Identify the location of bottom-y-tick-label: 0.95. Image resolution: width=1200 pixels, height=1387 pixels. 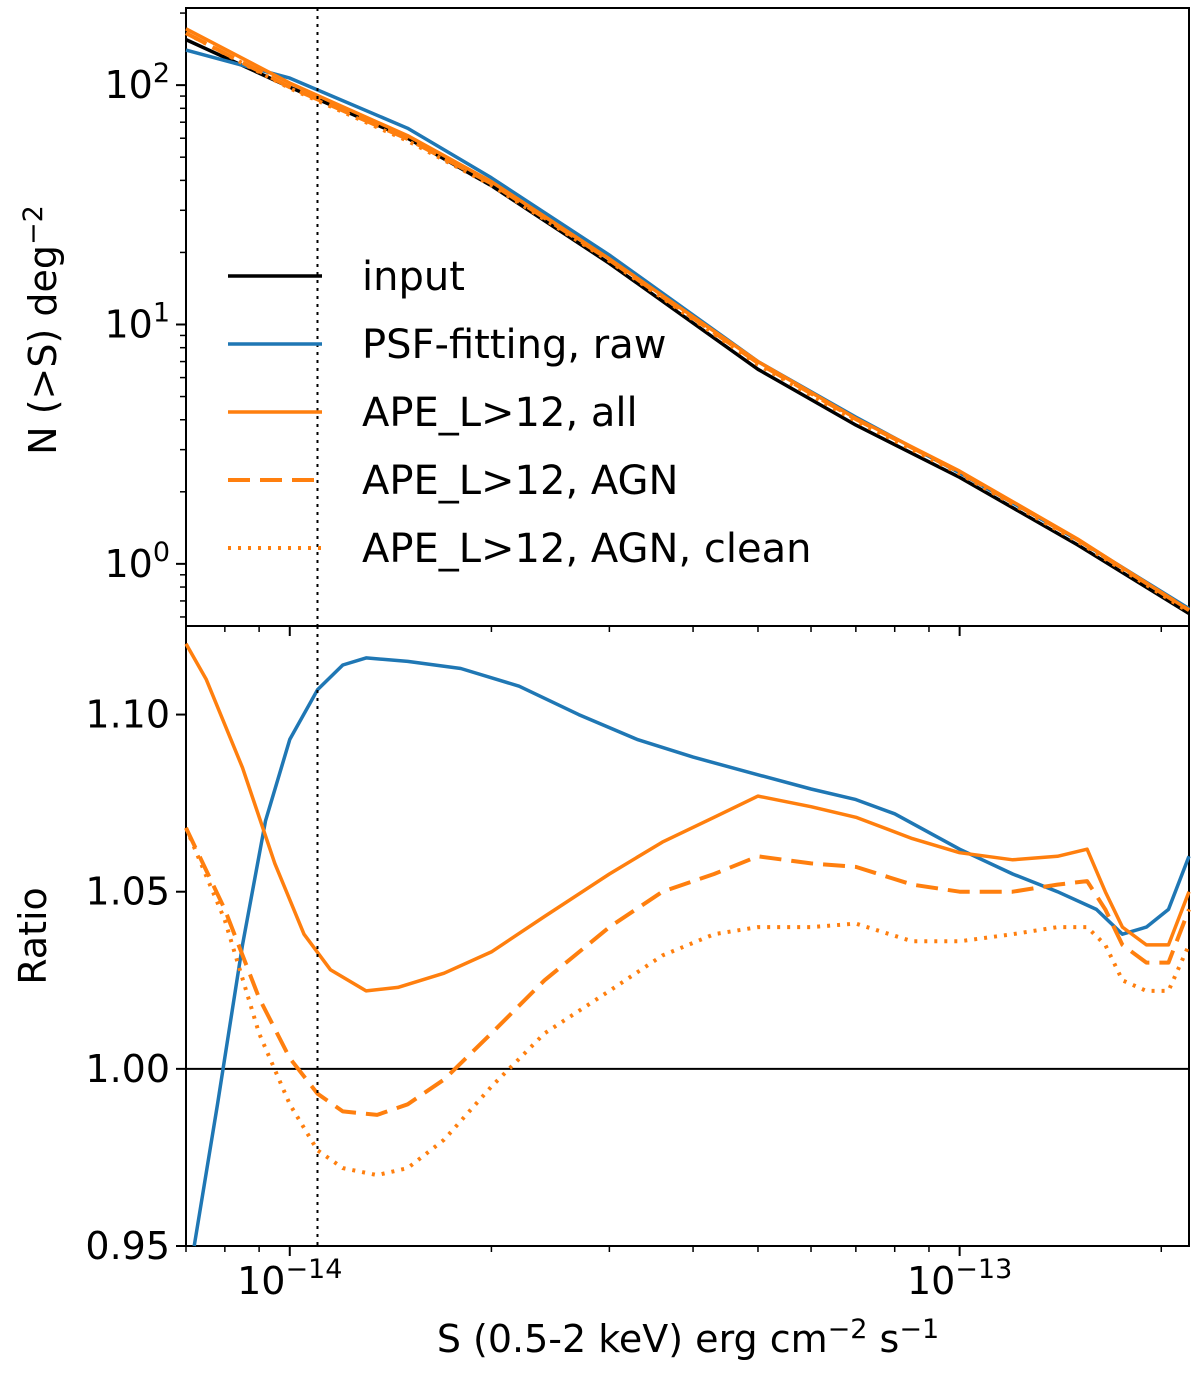
(127, 1246).